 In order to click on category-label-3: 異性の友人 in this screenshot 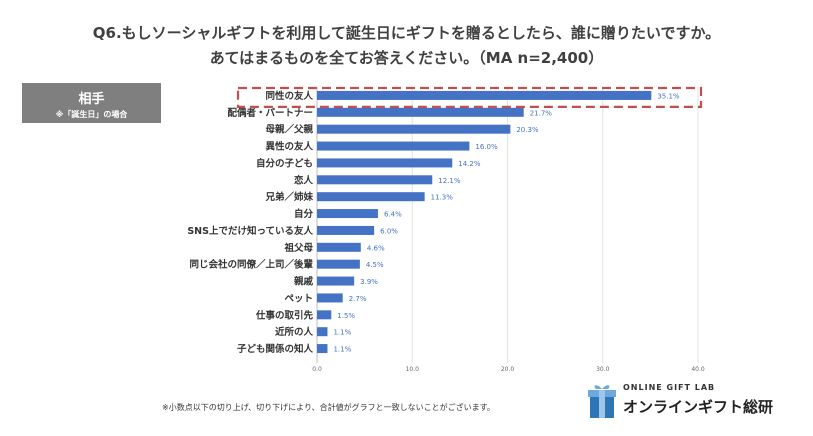, I will do `click(289, 147)`.